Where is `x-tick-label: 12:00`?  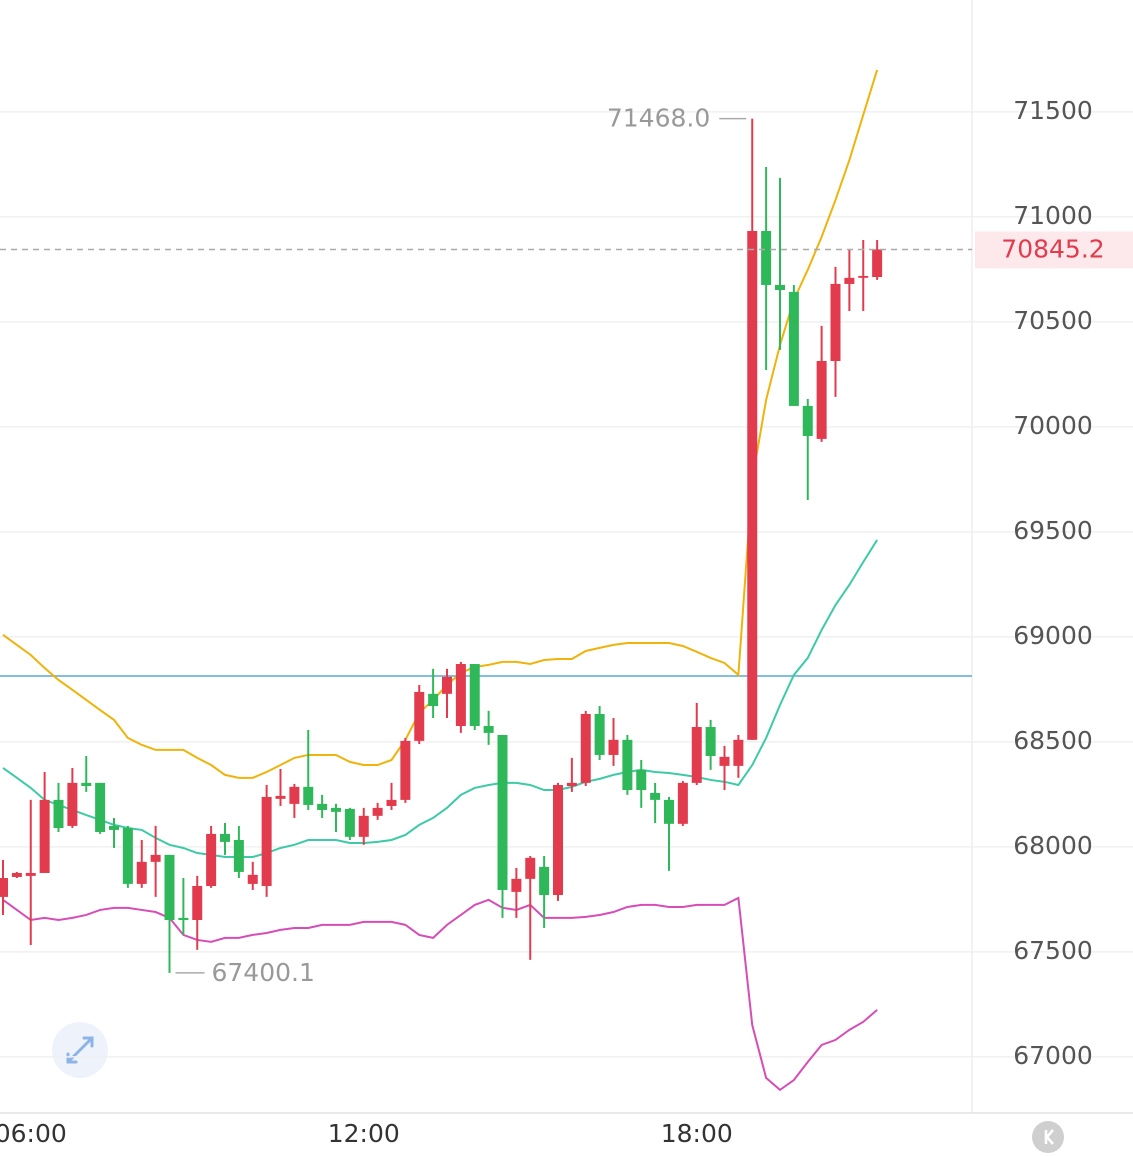 x-tick-label: 12:00 is located at coordinates (364, 1133).